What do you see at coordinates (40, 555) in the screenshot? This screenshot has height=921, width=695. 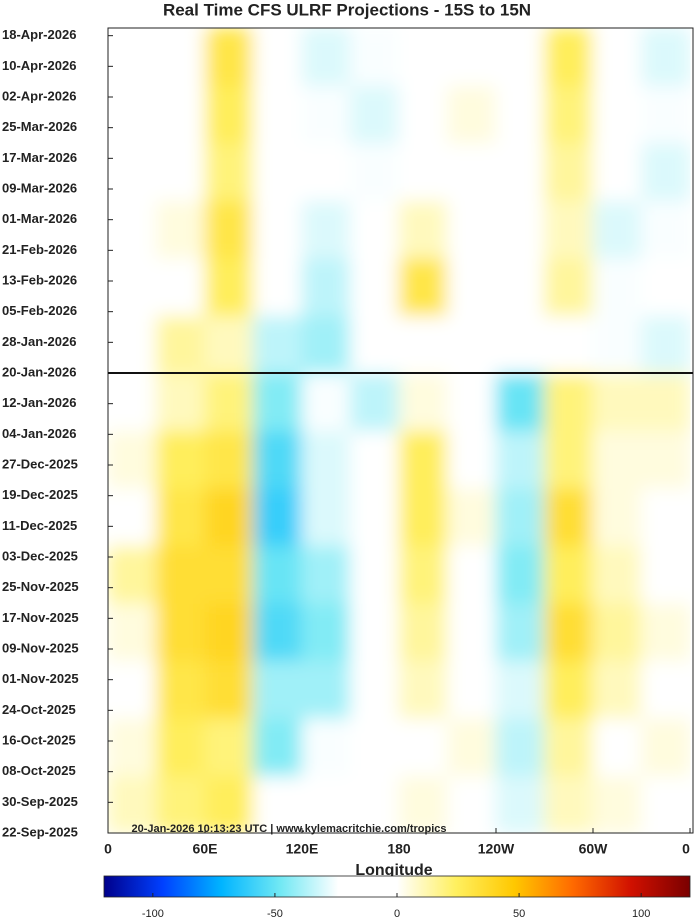 I see `y-tick-label: 03-Dec-2025` at bounding box center [40, 555].